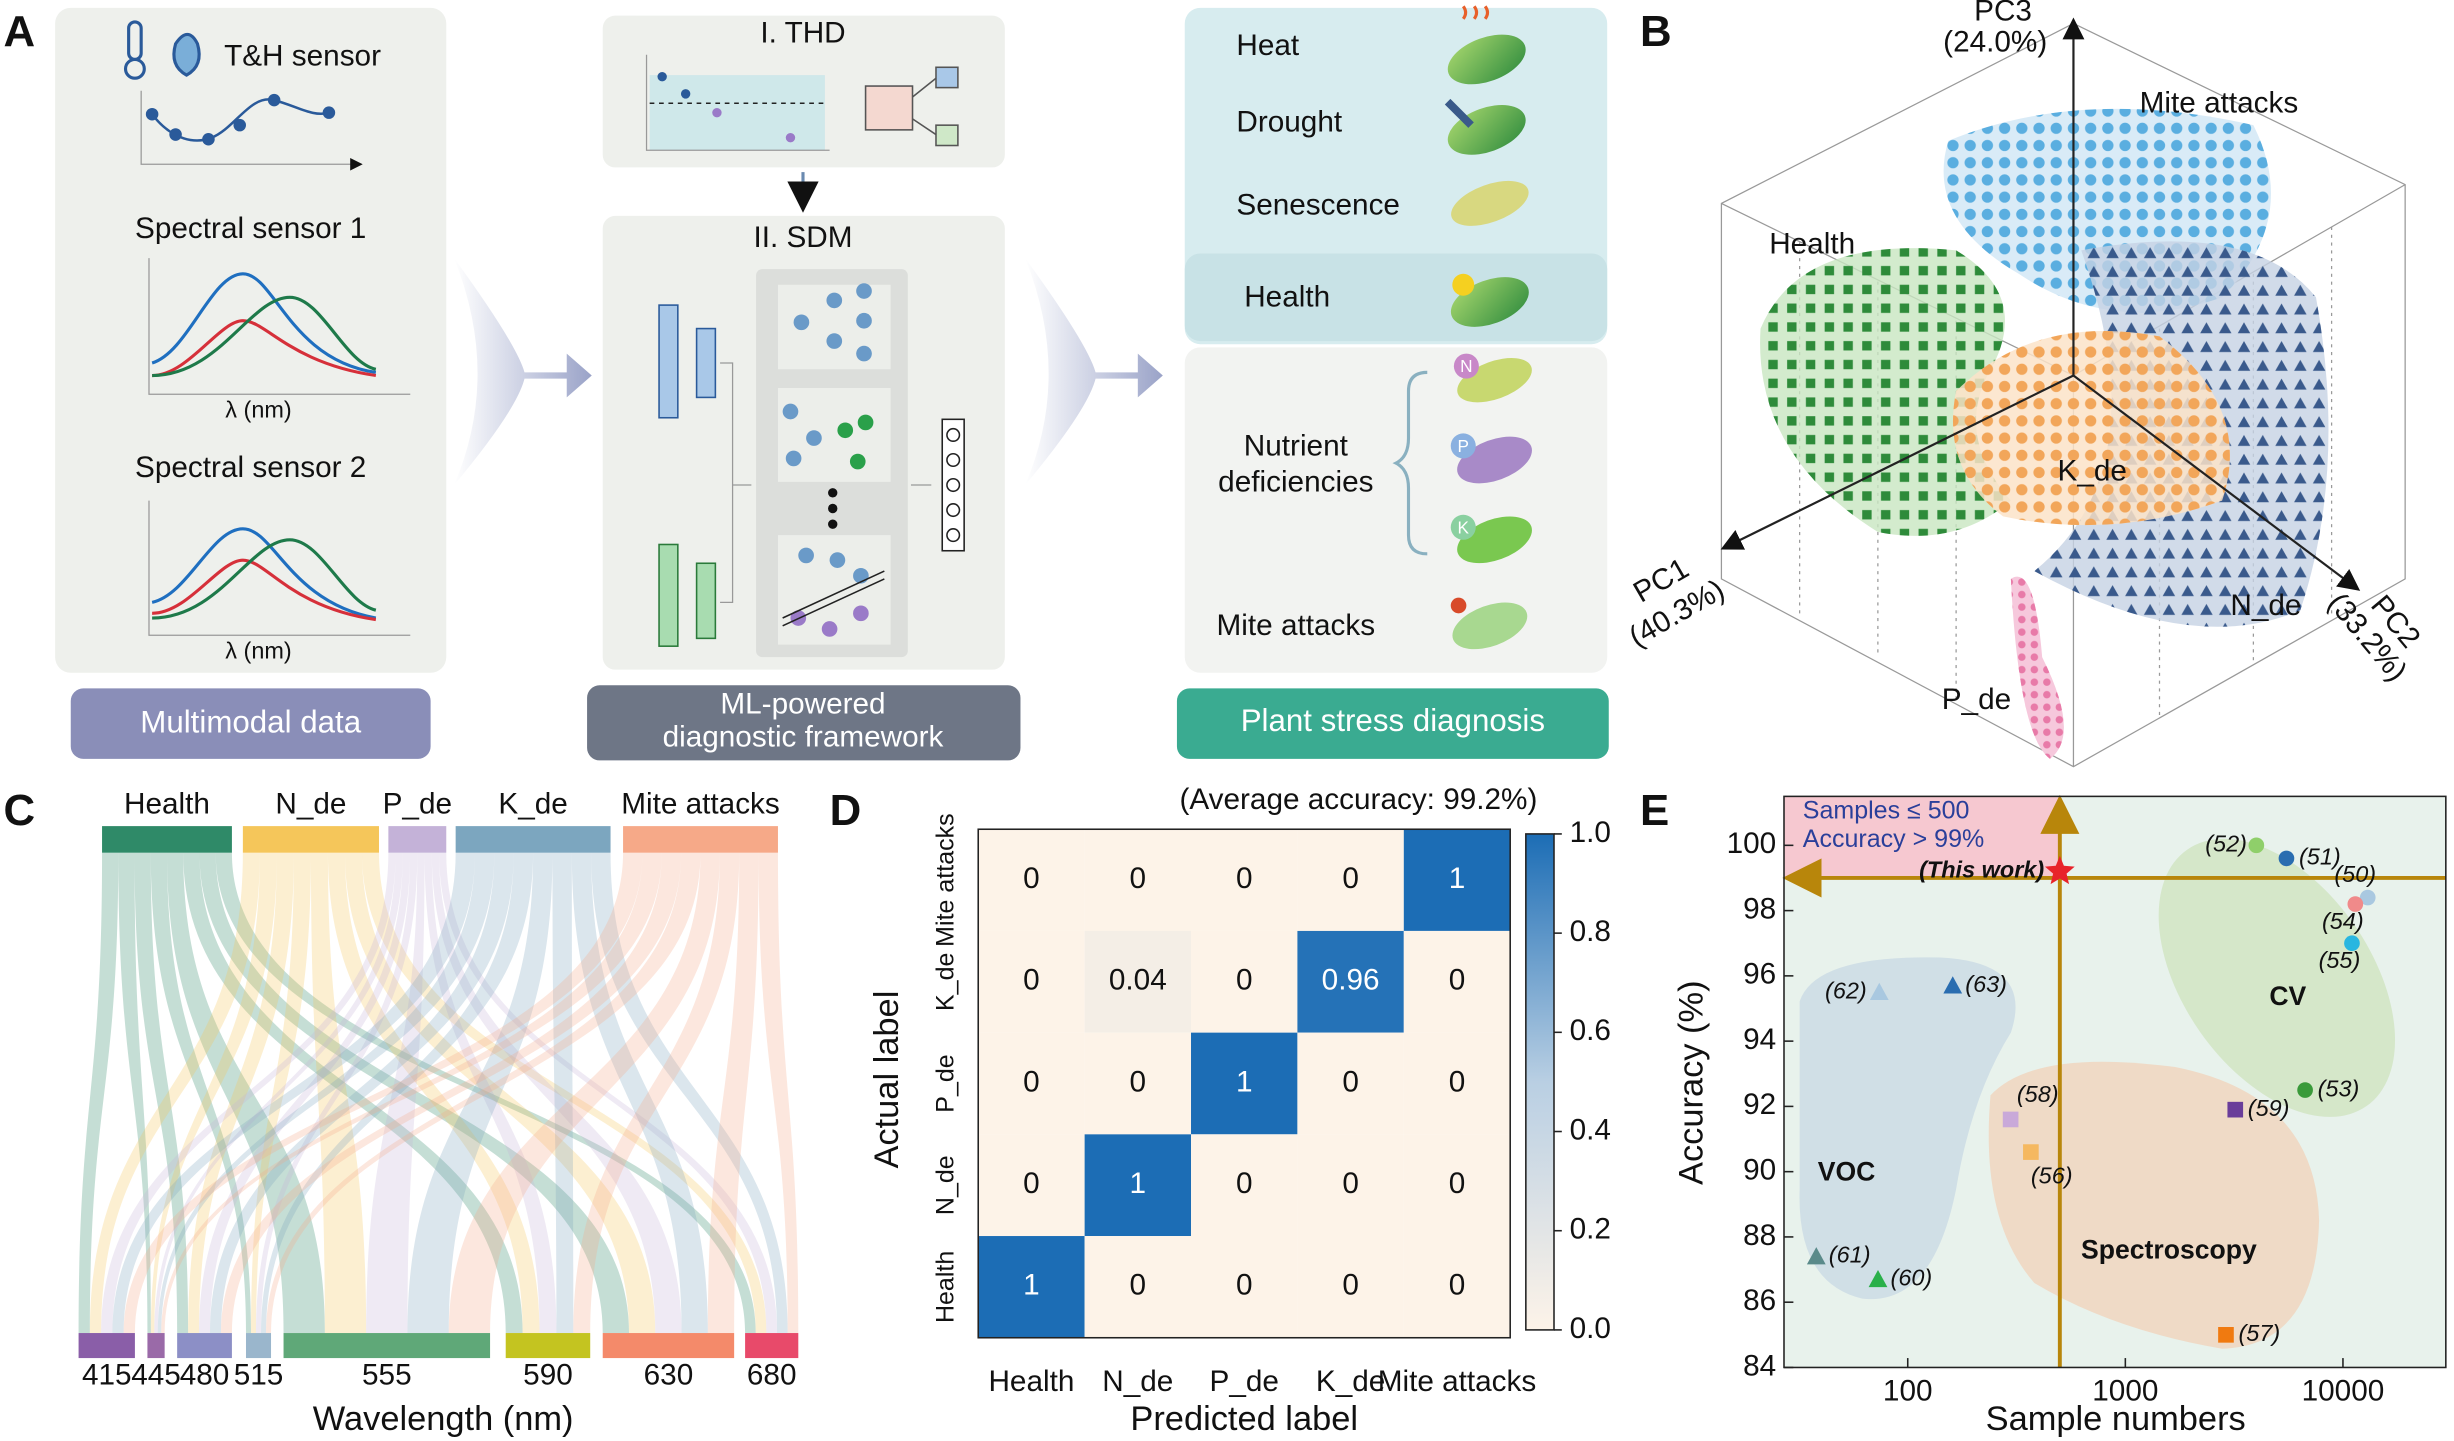 The width and height of the screenshot is (2454, 1441). What do you see at coordinates (2092, 470) in the screenshot?
I see `cluster-label: K_de` at bounding box center [2092, 470].